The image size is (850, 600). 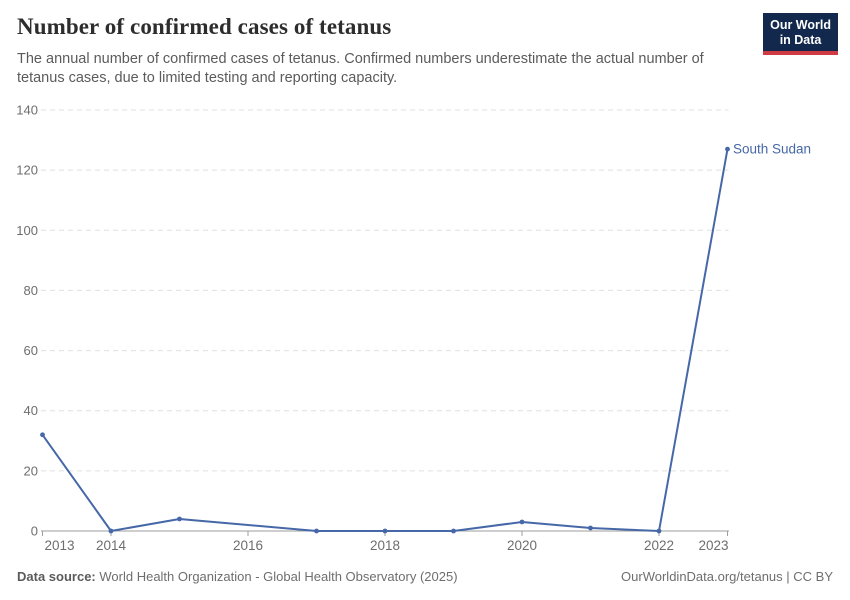 What do you see at coordinates (31, 290) in the screenshot?
I see `y-axis-tick-label: 80` at bounding box center [31, 290].